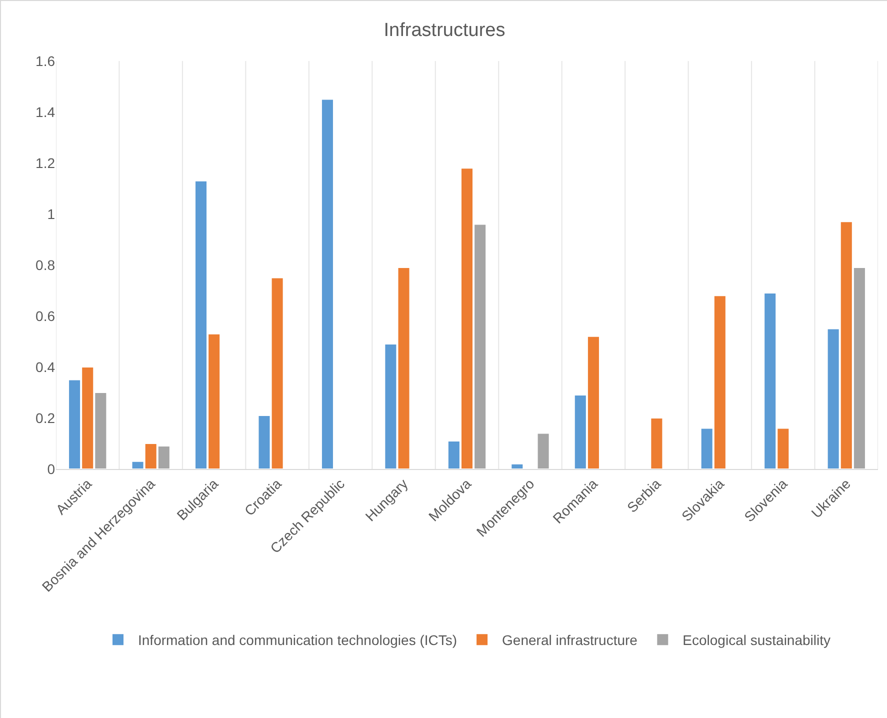  I want to click on y-tick-label: 1.4, so click(46, 112).